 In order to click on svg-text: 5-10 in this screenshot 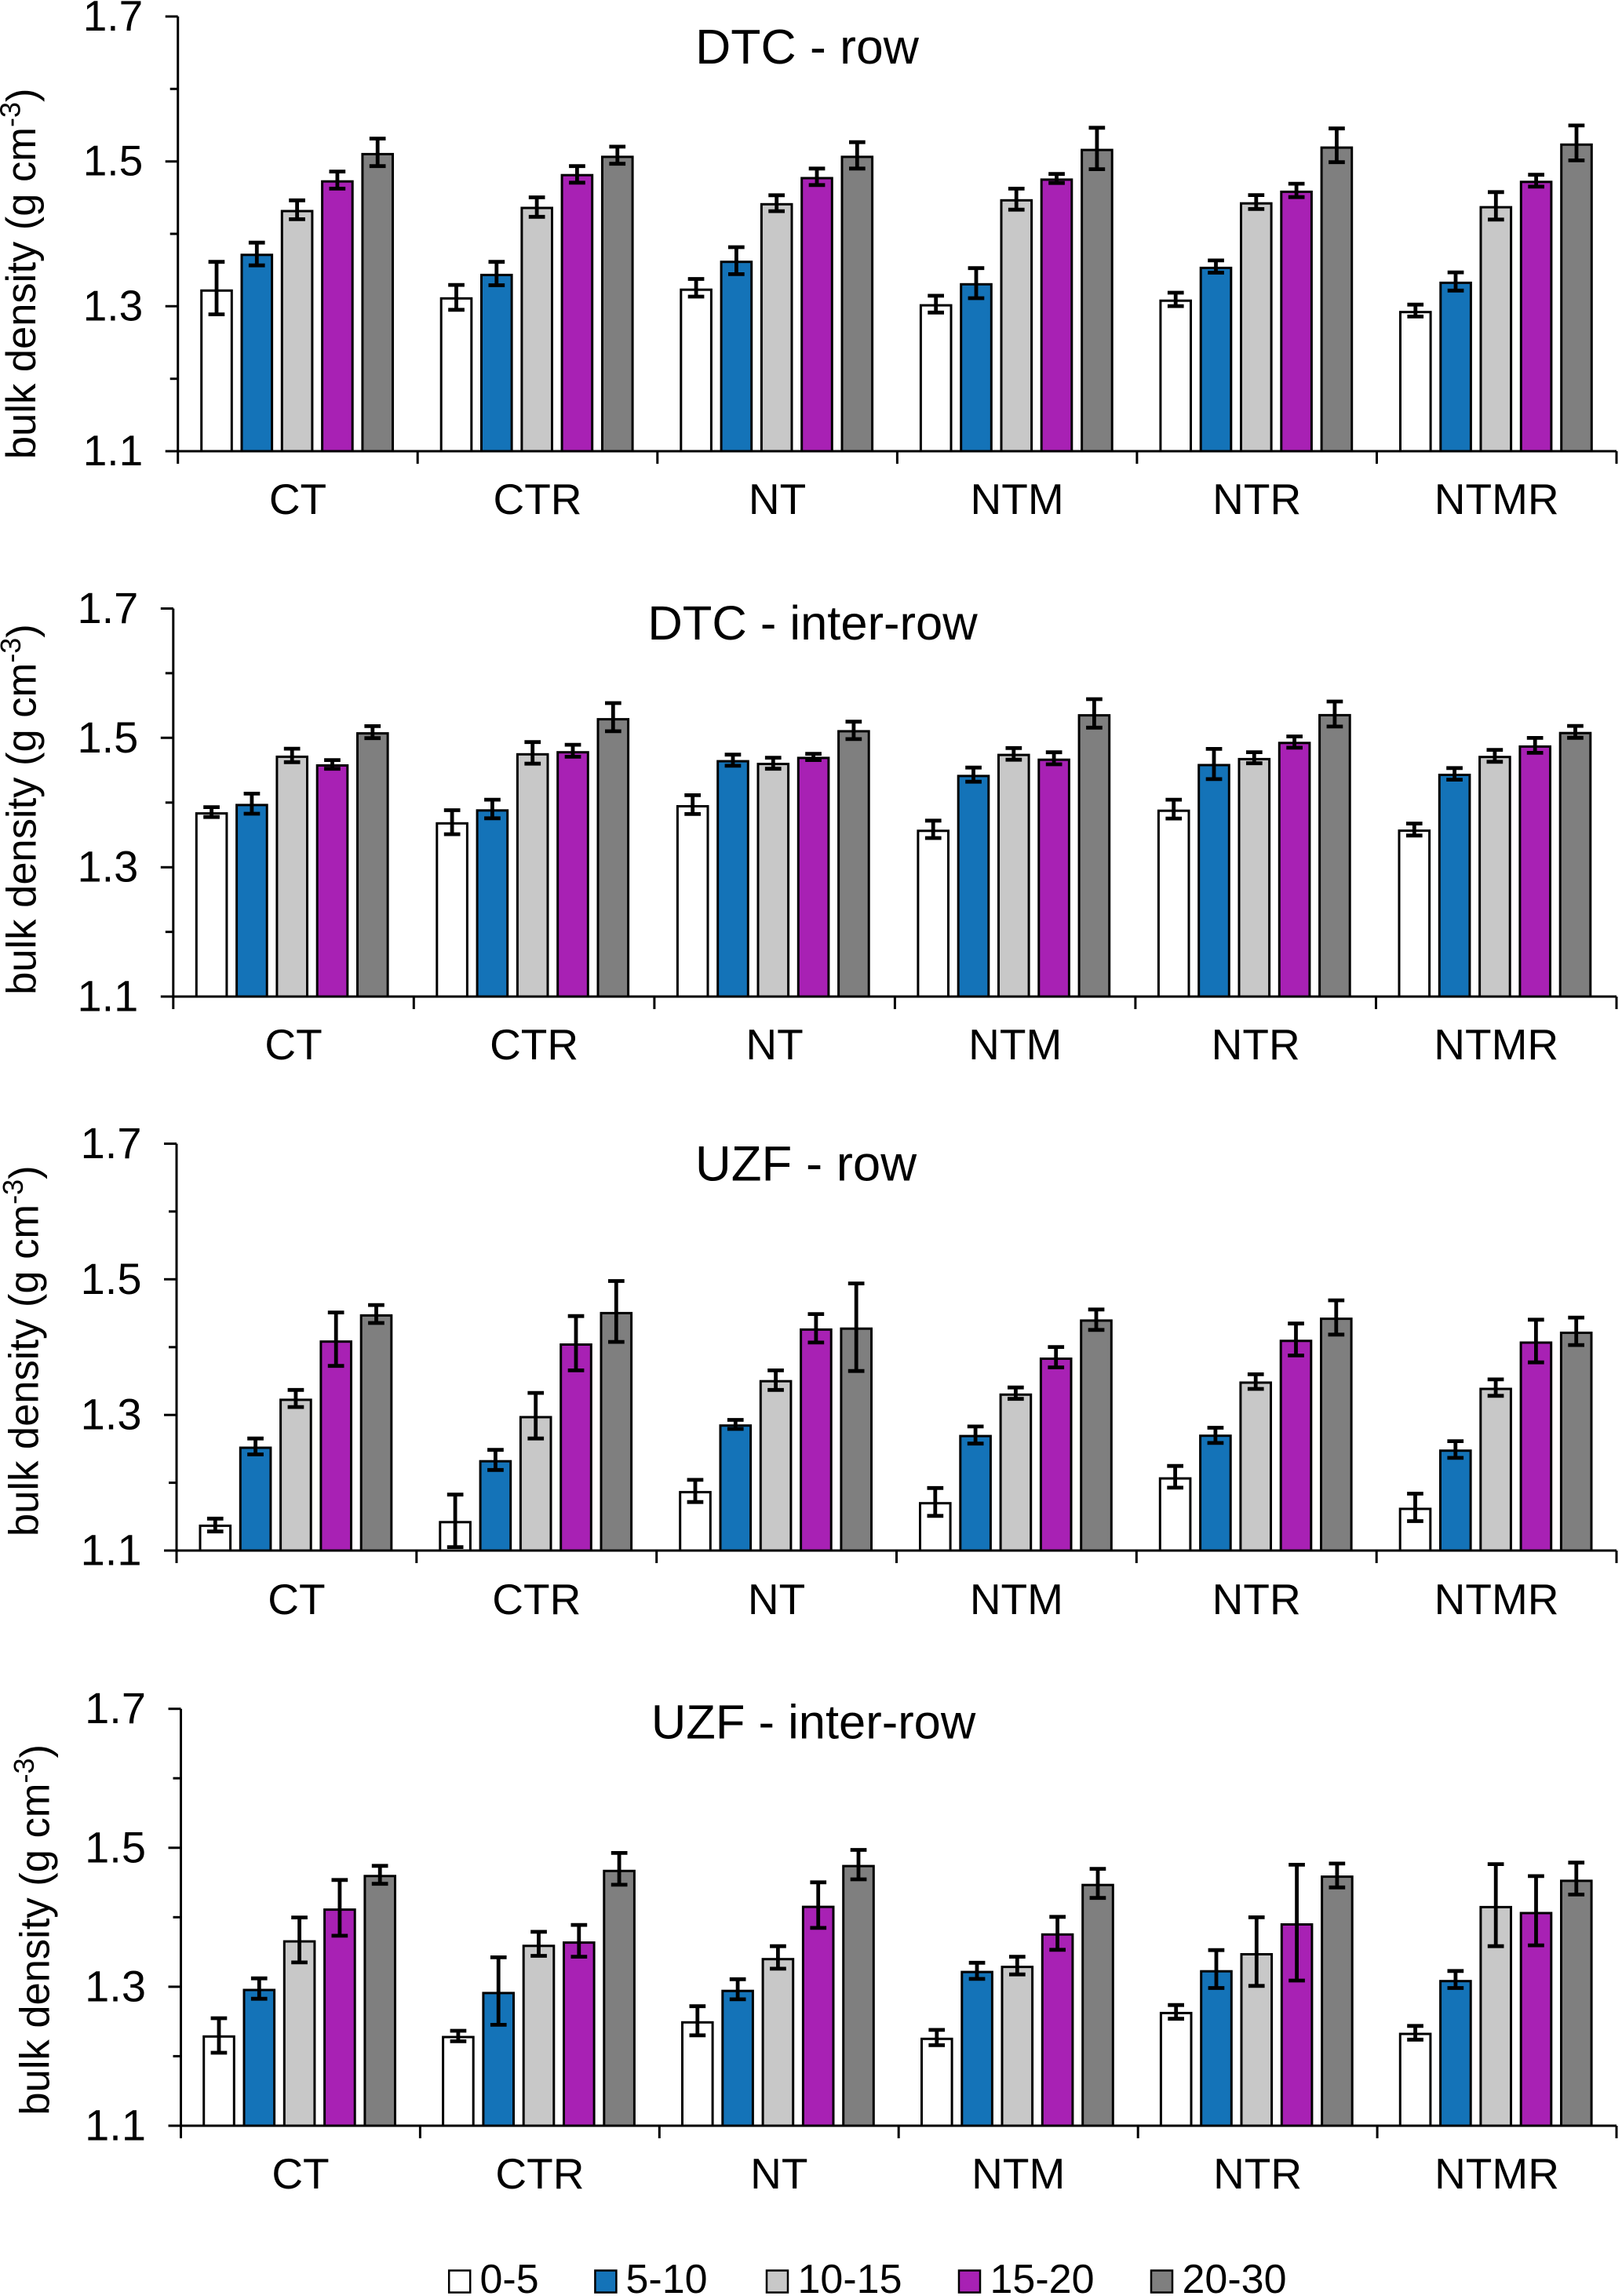, I will do `click(667, 2276)`.